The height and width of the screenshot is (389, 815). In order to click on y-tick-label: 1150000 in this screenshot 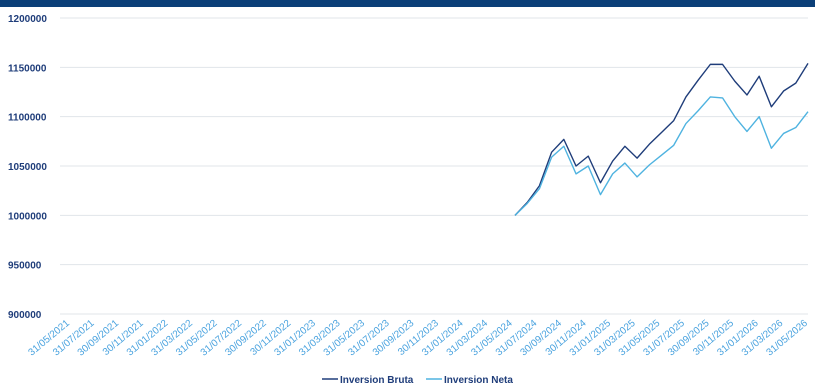, I will do `click(27, 68)`.